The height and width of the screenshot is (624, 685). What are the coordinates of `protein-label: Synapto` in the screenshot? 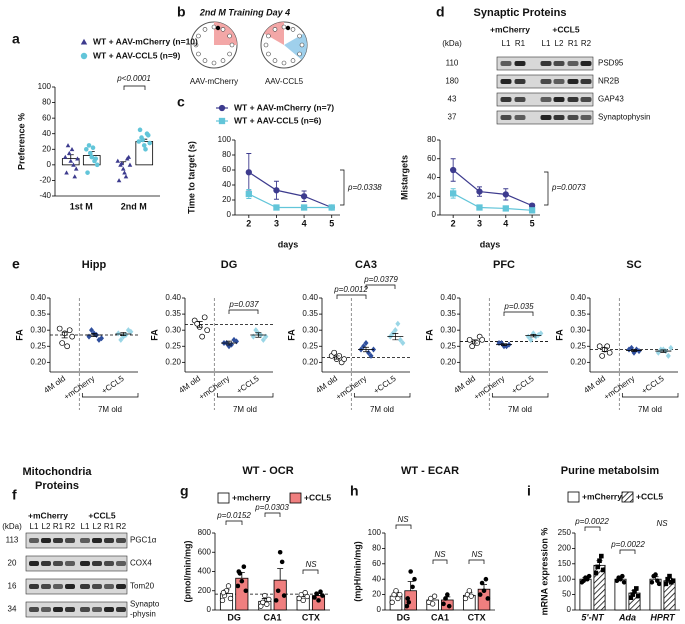 It's located at (145, 604).